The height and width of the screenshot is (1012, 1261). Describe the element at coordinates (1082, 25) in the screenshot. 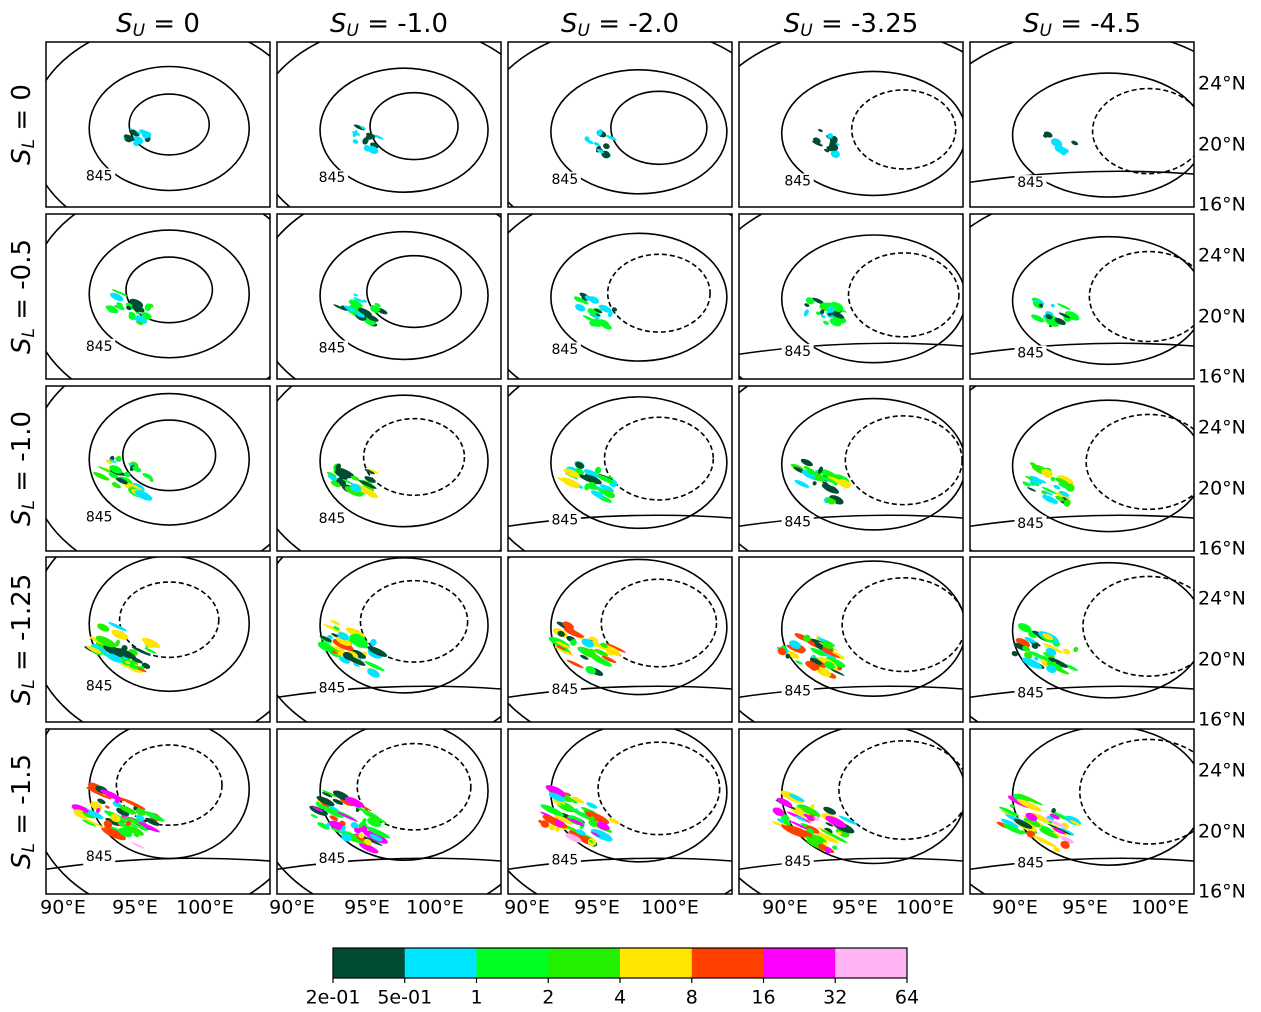

I see `panel-label: SU = -4.5` at that location.